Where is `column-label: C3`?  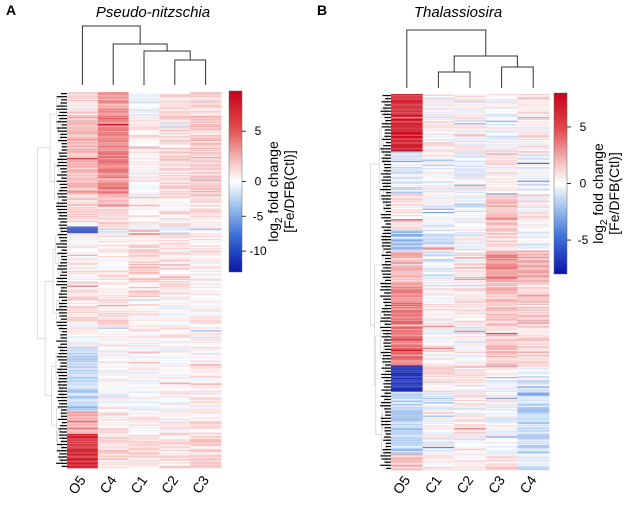 column-label: C3 is located at coordinates (496, 484).